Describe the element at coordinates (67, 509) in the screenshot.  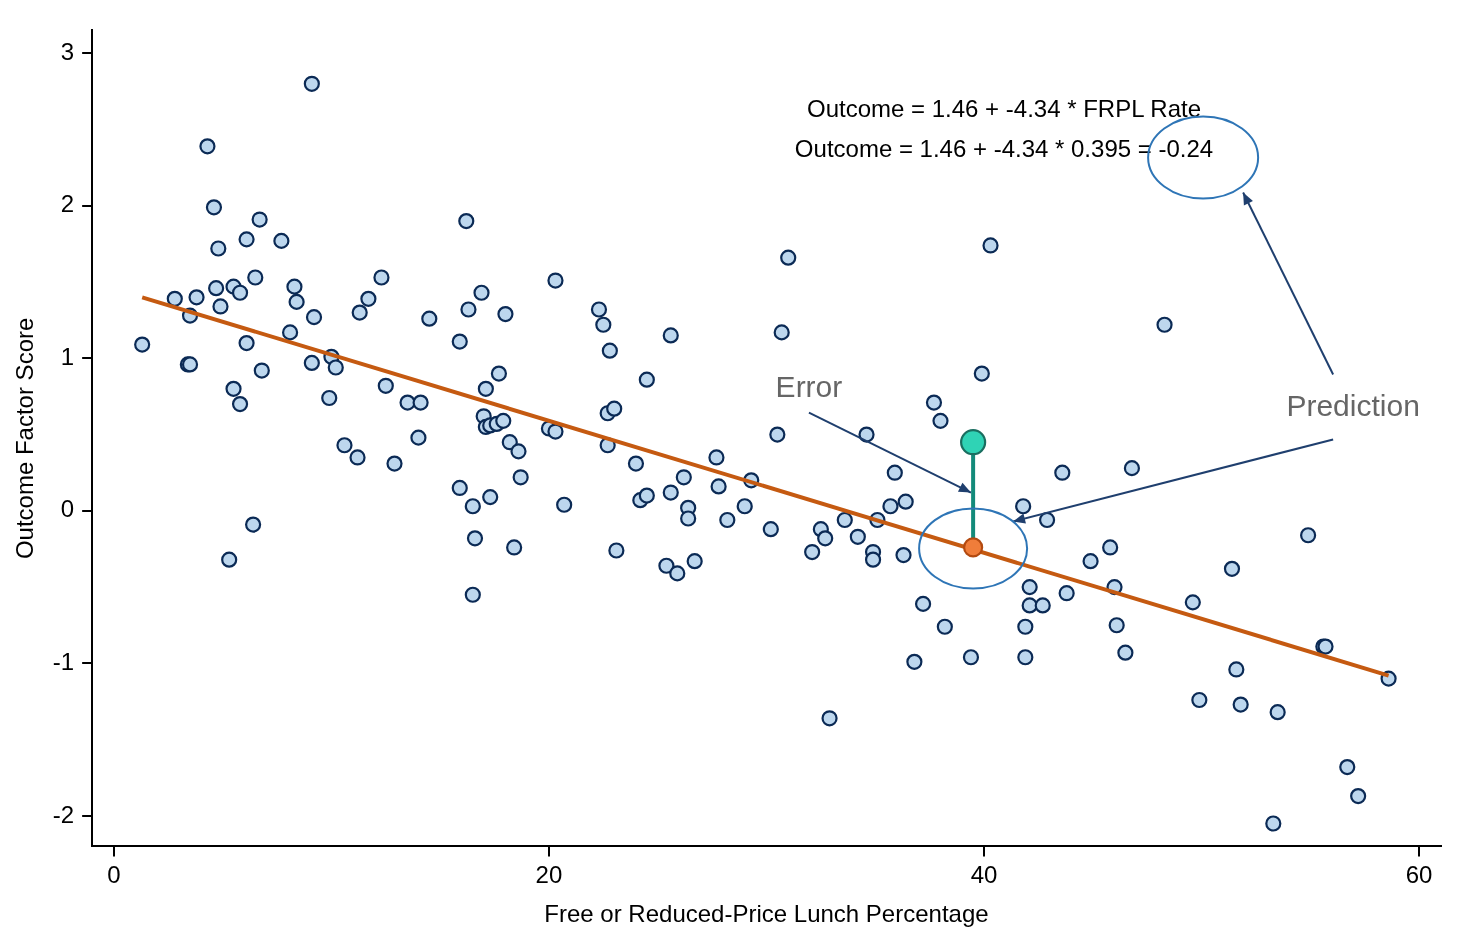
I see `y-tick-label: 0` at that location.